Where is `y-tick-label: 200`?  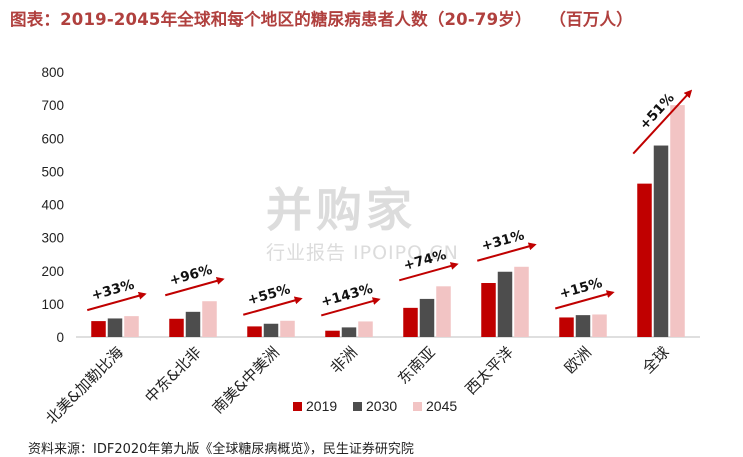 y-tick-label: 200 is located at coordinates (52, 271).